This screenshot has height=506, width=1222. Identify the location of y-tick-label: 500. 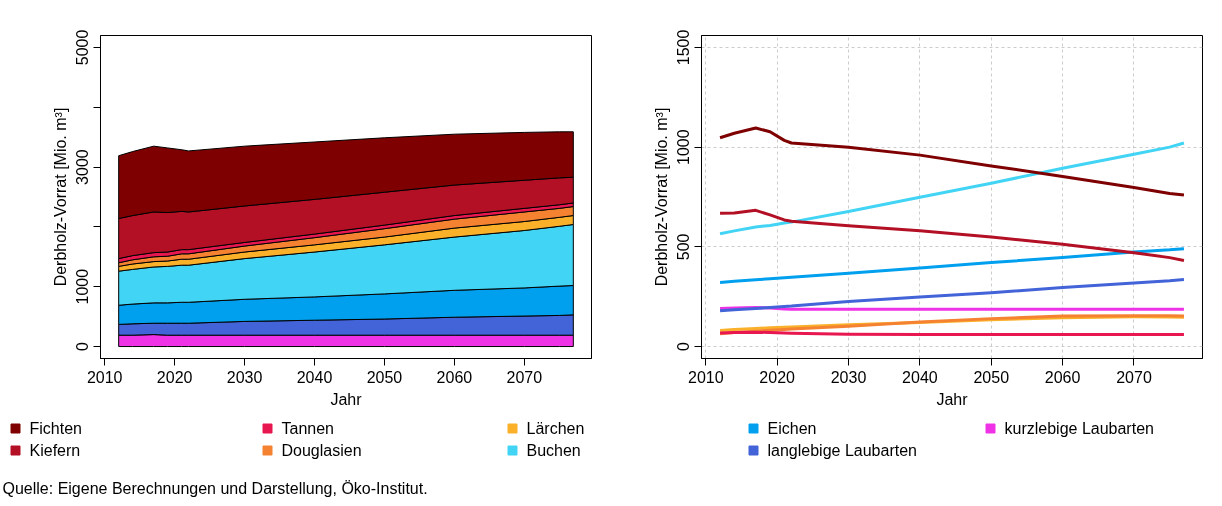
(684, 247).